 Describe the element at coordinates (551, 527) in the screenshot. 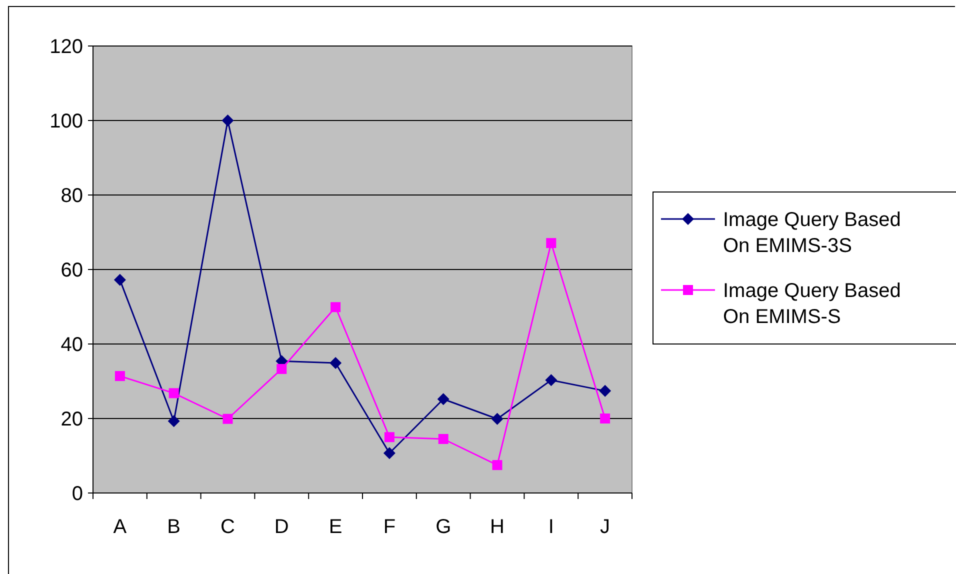

I see `x-tick-label: I` at that location.